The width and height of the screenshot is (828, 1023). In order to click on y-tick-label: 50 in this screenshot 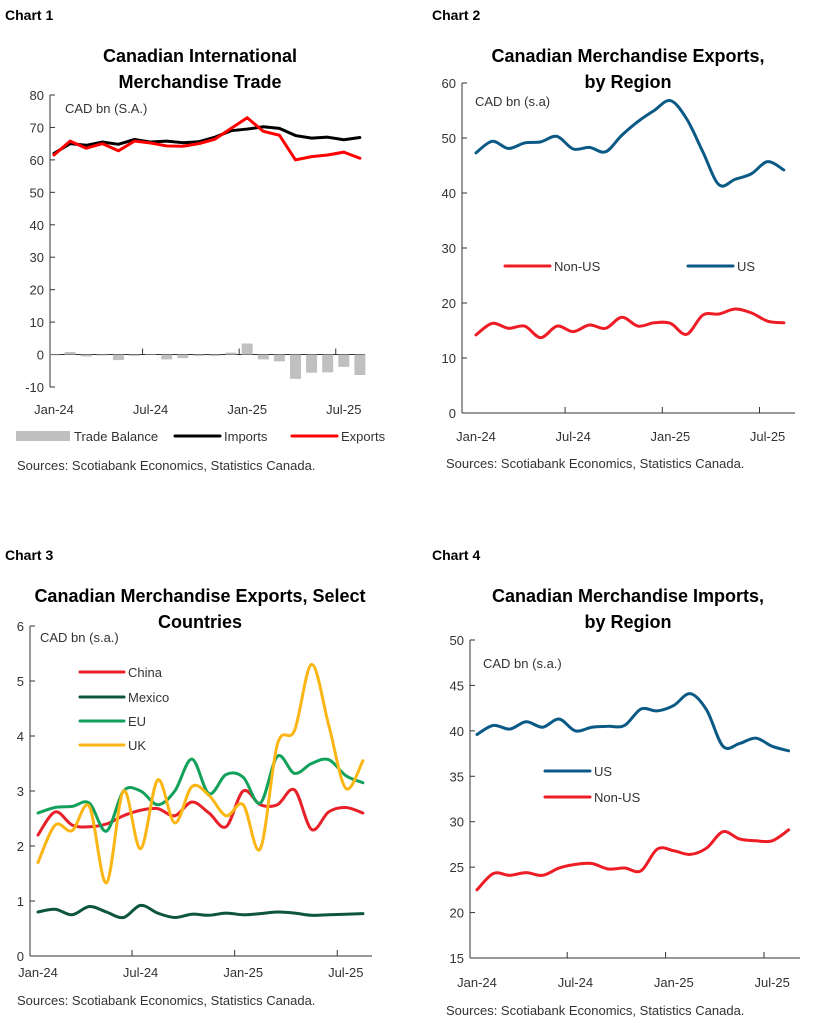, I will do `click(37, 192)`.